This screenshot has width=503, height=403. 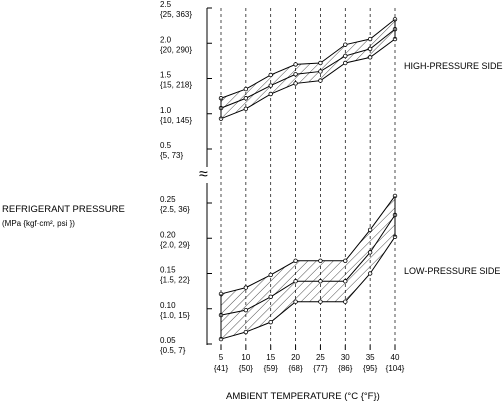 What do you see at coordinates (166, 39) in the screenshot?
I see `y-tick-label: 2.0` at bounding box center [166, 39].